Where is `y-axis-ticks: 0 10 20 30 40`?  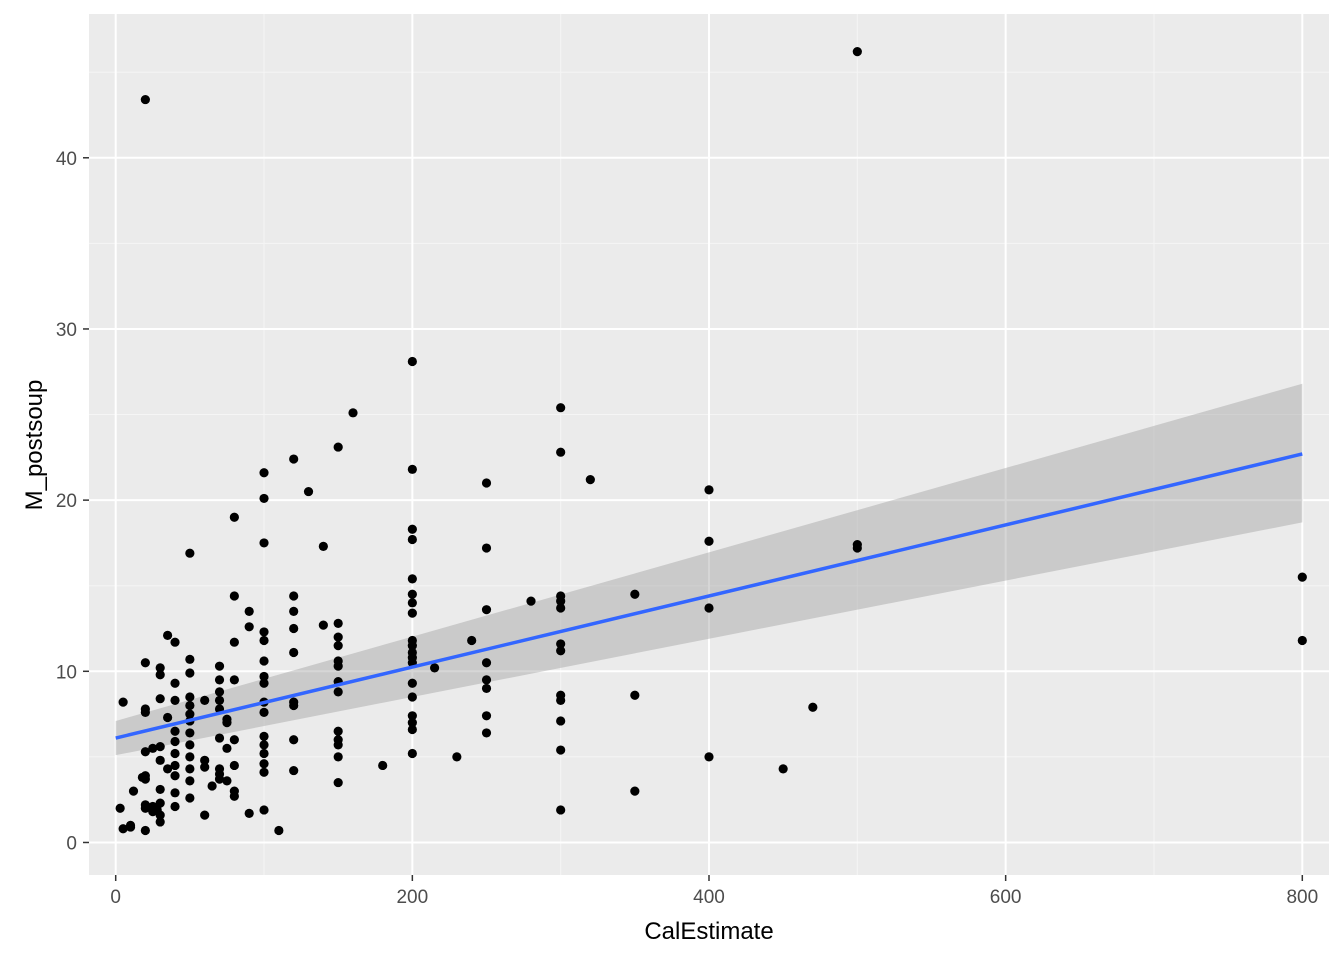 y-axis-ticks: 0 10 20 30 40 is located at coordinates (72, 501).